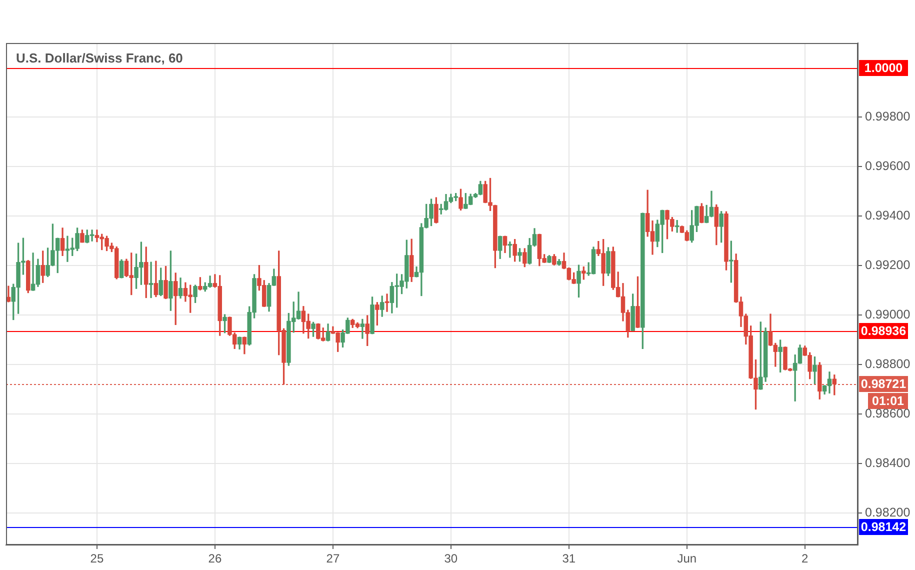 The height and width of the screenshot is (570, 915). Describe the element at coordinates (215, 559) in the screenshot. I see `x-tick-label: 26` at that location.